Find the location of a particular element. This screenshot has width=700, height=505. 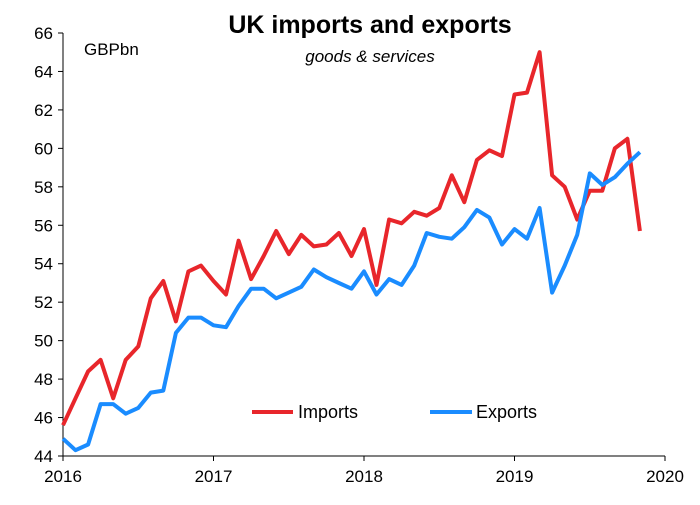

y-tick-label: 46 is located at coordinates (43, 418).